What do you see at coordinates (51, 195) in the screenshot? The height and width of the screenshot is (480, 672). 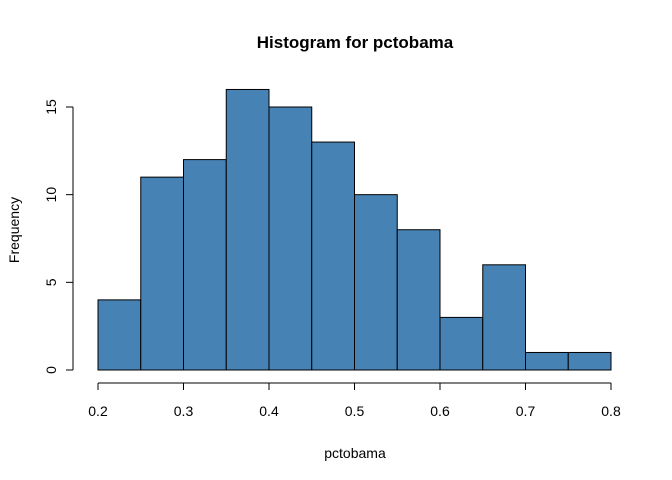 I see `y-tick-label: 10` at bounding box center [51, 195].